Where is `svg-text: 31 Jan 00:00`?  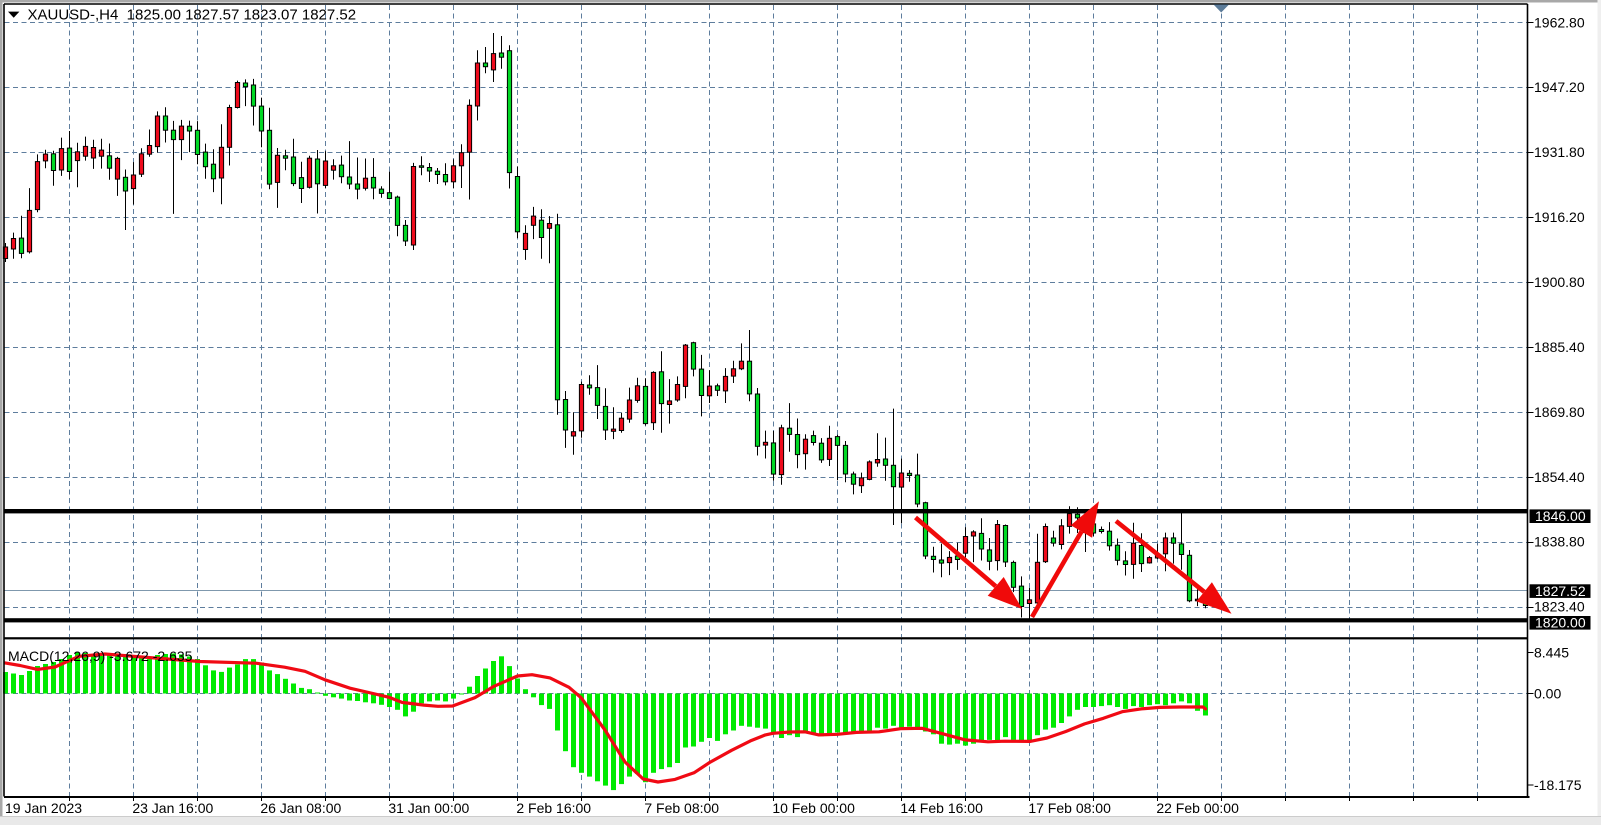
svg-text: 31 Jan 00:00 is located at coordinates (428, 808).